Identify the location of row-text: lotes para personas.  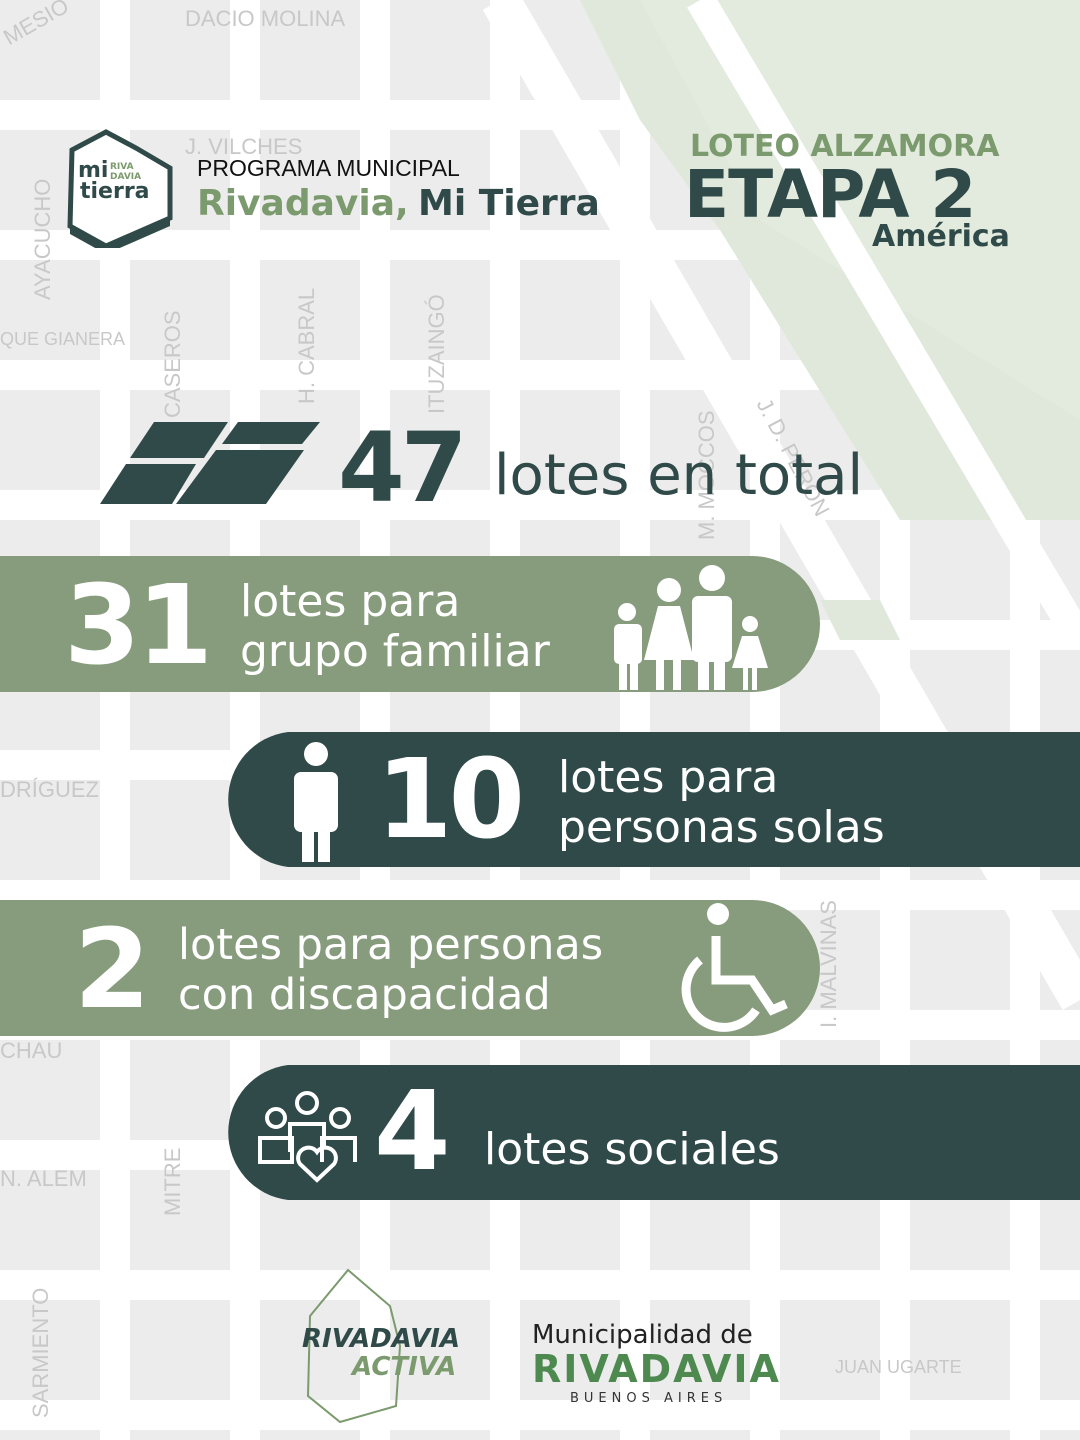
(391, 945).